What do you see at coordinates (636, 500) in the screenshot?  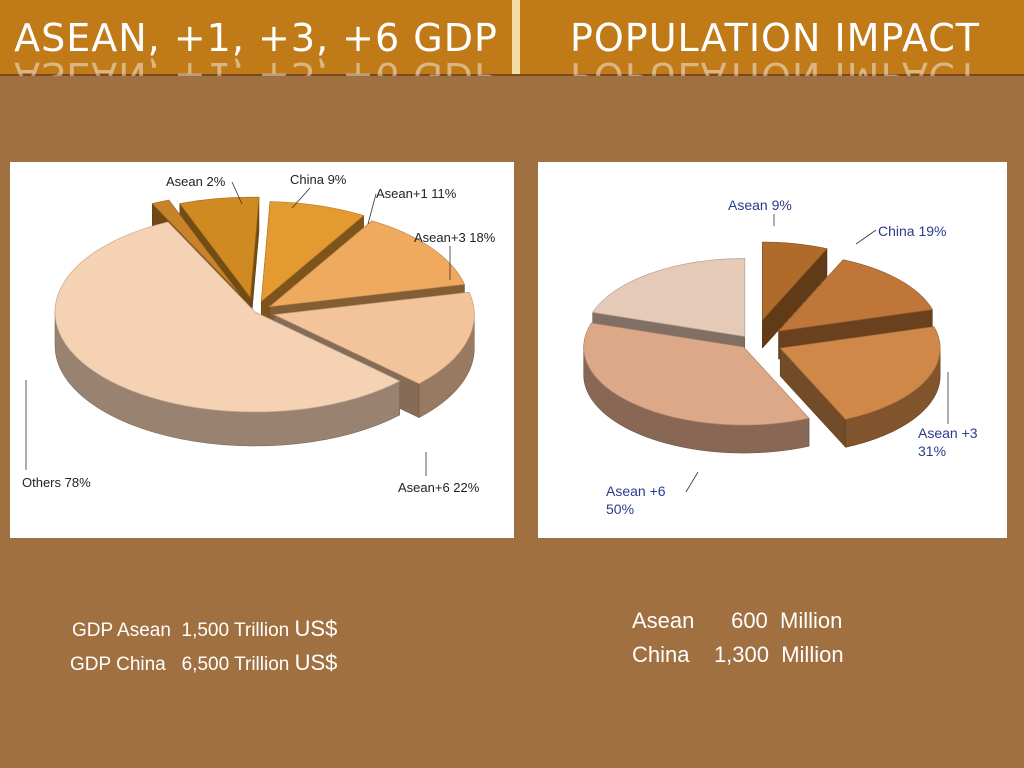 I see `pop-label-asean-6: Asean +6 50%` at bounding box center [636, 500].